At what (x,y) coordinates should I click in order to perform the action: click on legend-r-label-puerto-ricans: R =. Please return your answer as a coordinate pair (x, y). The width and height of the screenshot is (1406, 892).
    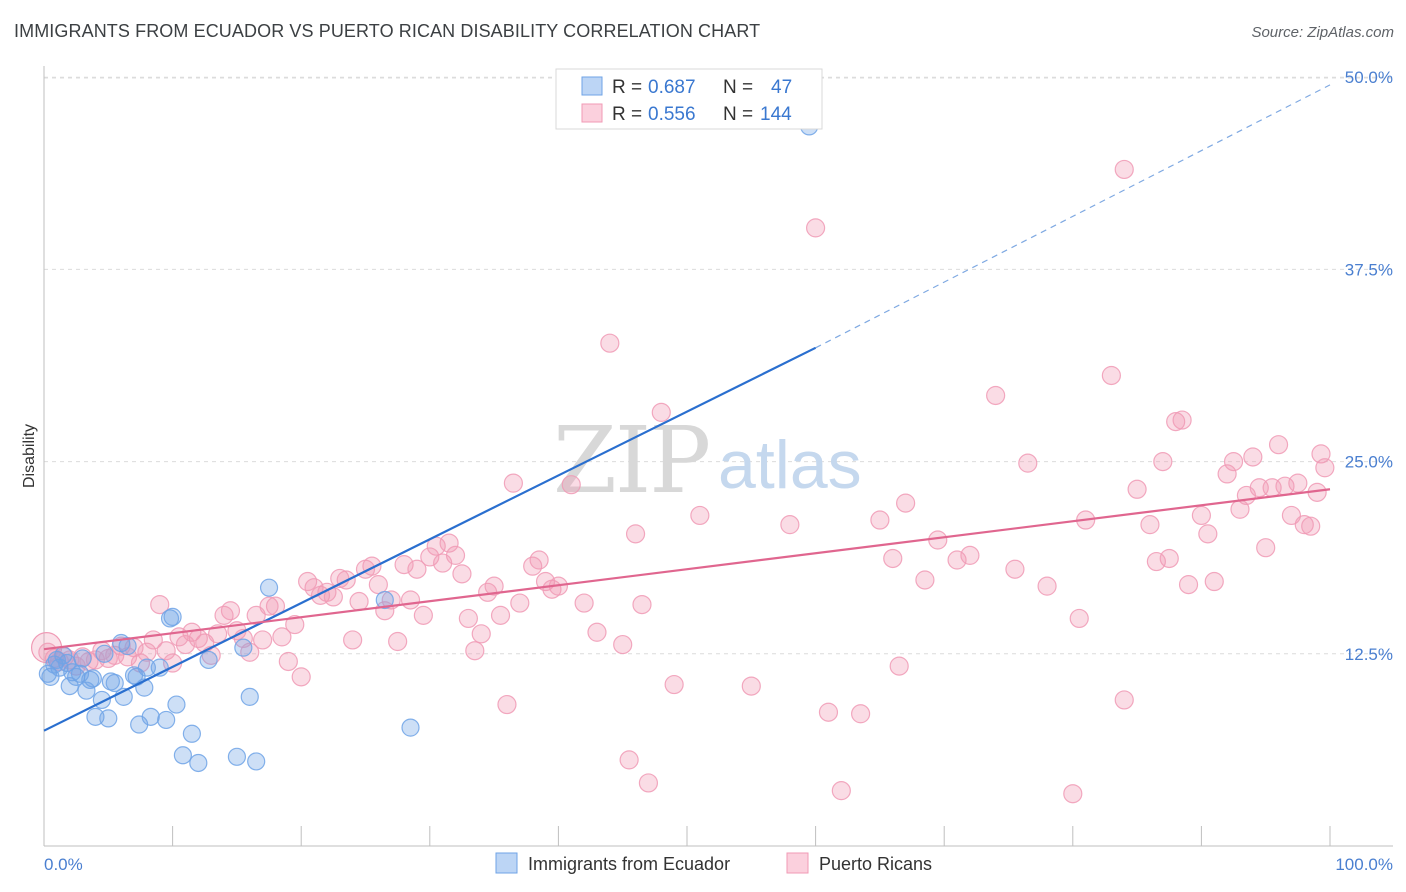
    Looking at the image, I should click on (627, 114).